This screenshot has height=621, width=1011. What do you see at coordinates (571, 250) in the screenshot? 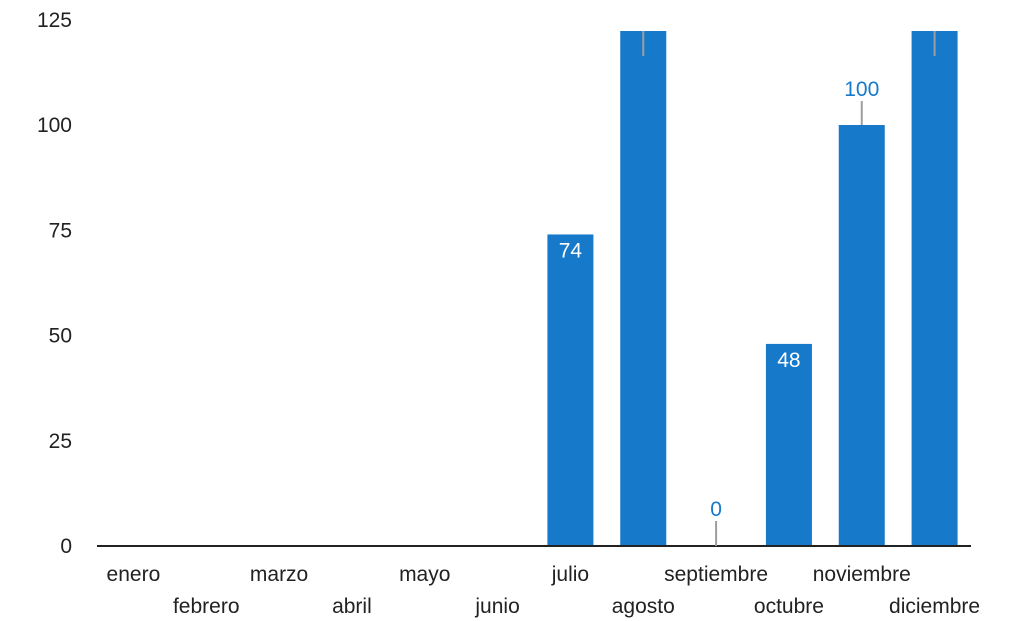
I see `data-label: 74` at bounding box center [571, 250].